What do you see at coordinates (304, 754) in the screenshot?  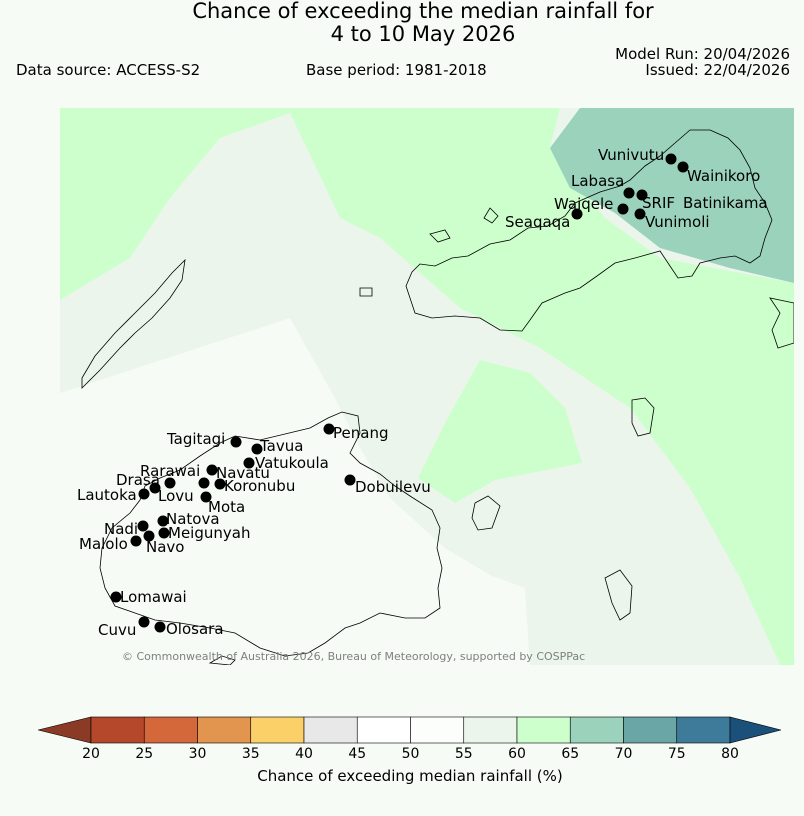 I see `colorbar-tick-label: 40` at bounding box center [304, 754].